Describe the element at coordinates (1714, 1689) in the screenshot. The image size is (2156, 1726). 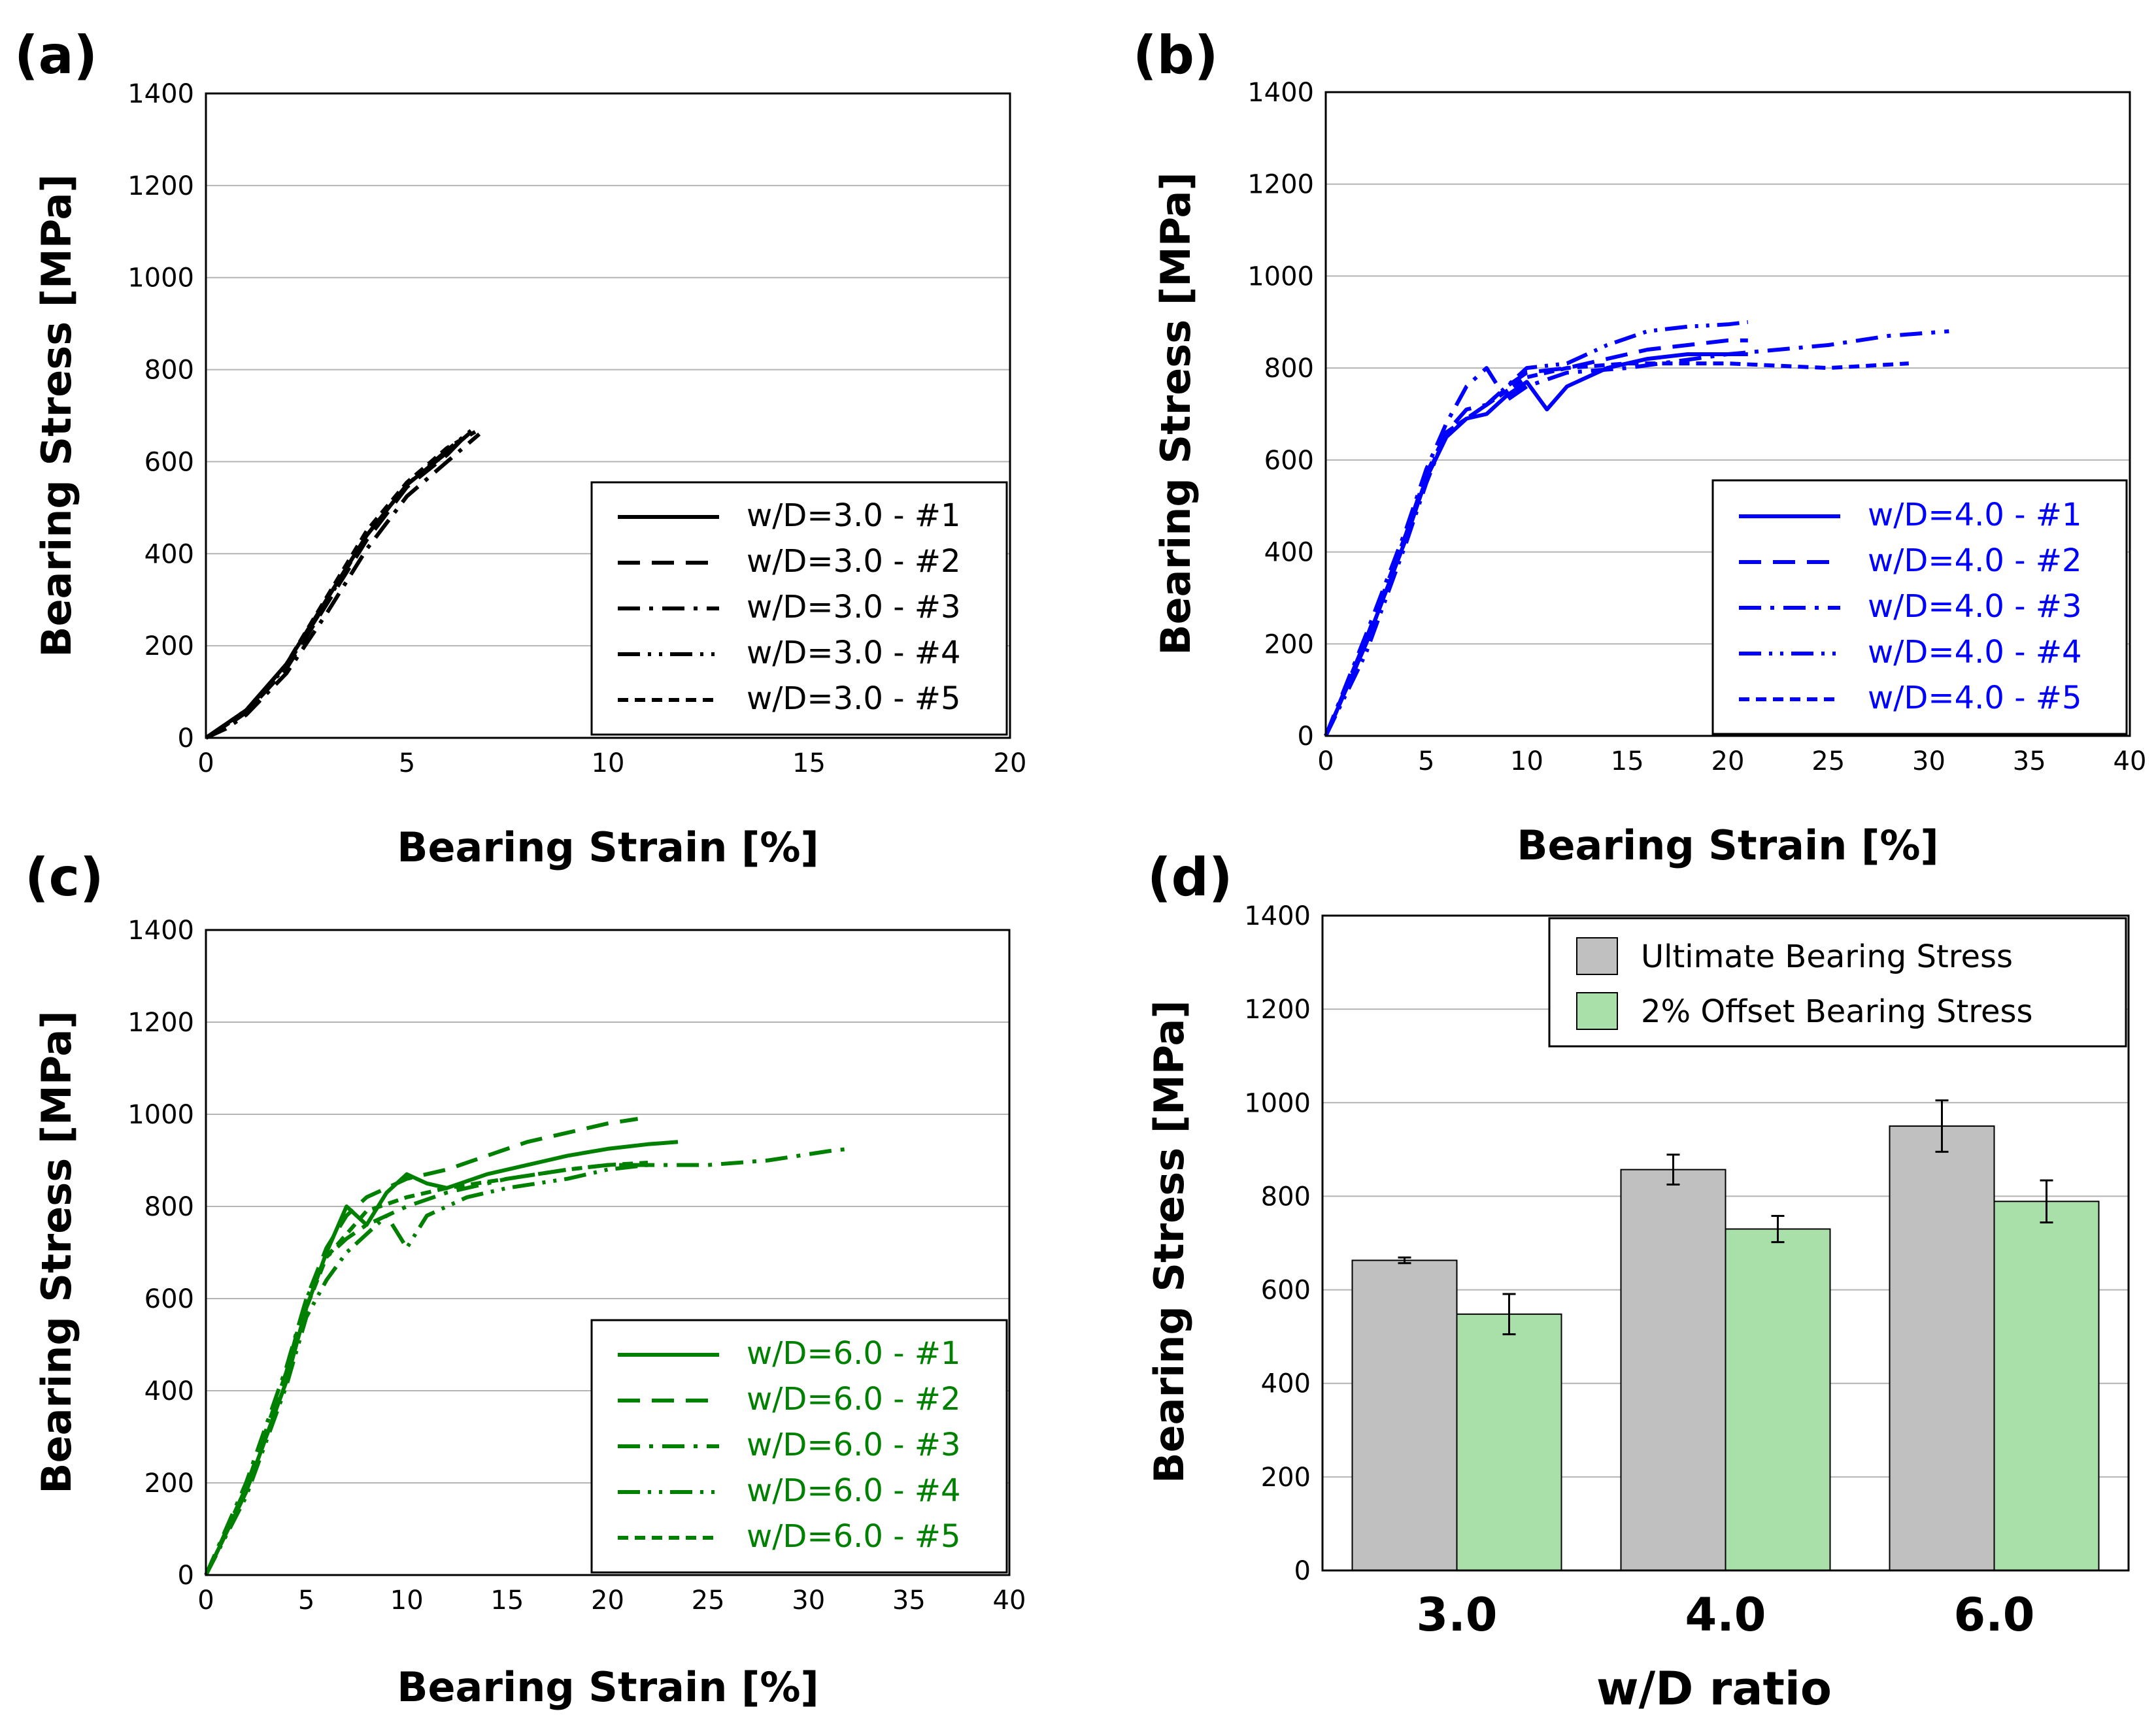
I see `x-axis-title-d: w/D ratio` at that location.